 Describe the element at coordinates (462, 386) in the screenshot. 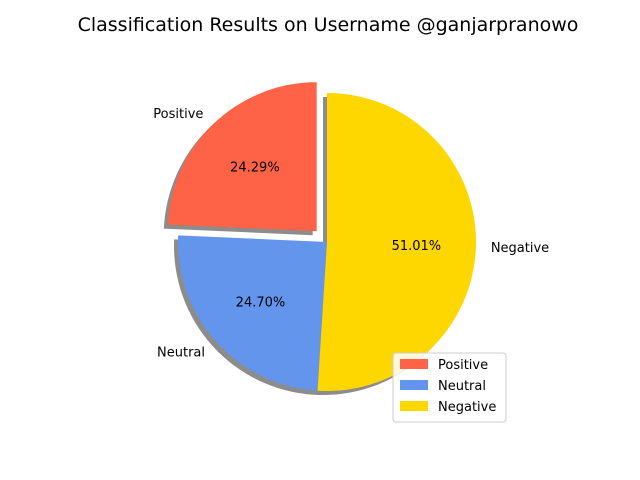

I see `legend-label-neutral: Neutral` at that location.